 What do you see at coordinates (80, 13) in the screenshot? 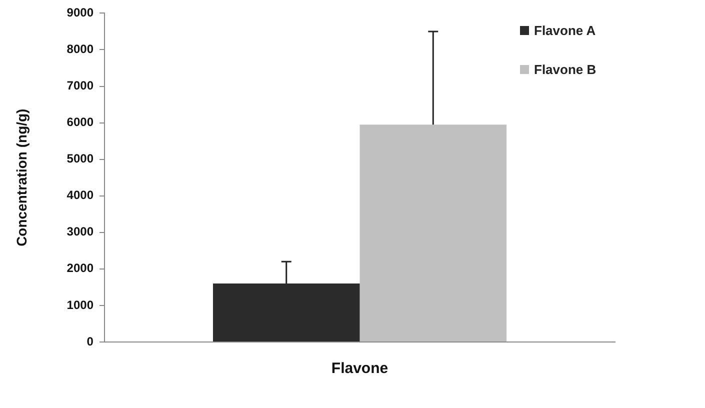
I see `y-tick-label: 9000` at bounding box center [80, 13].